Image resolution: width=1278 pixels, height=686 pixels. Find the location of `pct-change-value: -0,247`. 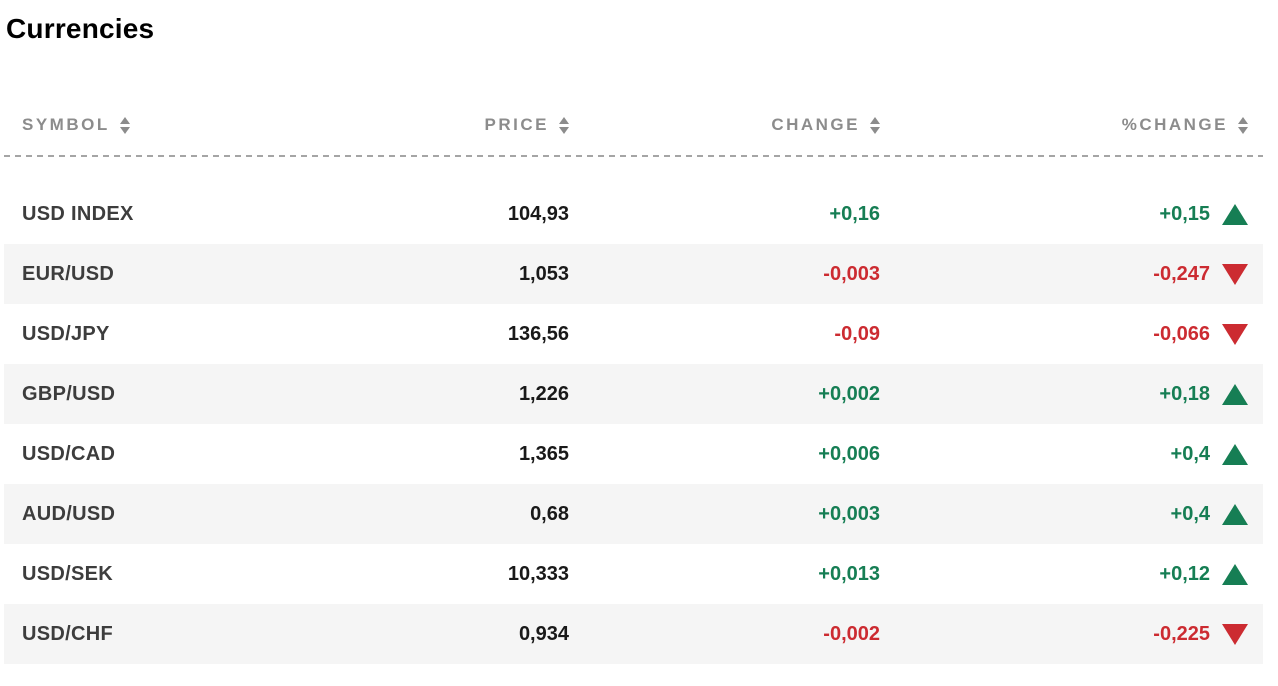

pct-change-value: -0,247 is located at coordinates (1181, 273).